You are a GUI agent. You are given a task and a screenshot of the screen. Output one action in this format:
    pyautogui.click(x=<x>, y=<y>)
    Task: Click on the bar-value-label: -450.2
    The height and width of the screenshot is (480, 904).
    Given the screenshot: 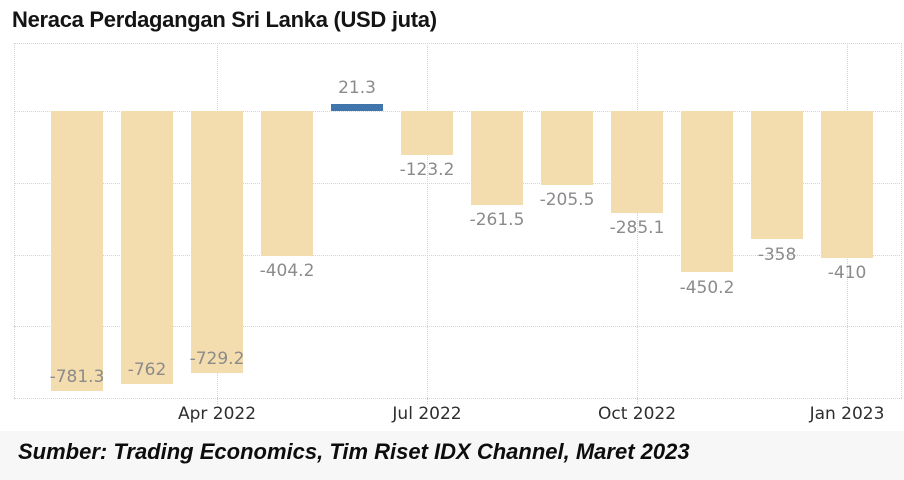 What is the action you would take?
    pyautogui.click(x=707, y=288)
    